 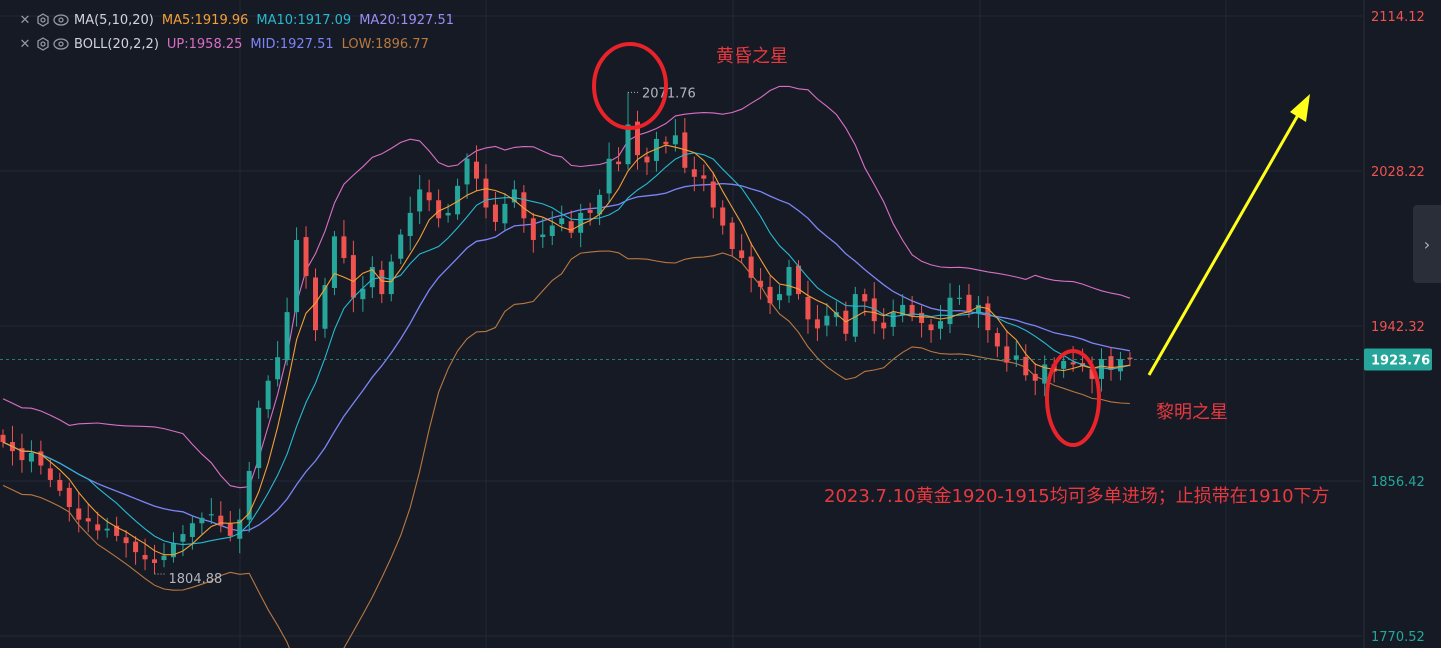 I want to click on price-tick-label: 1770.52, so click(x=1398, y=637).